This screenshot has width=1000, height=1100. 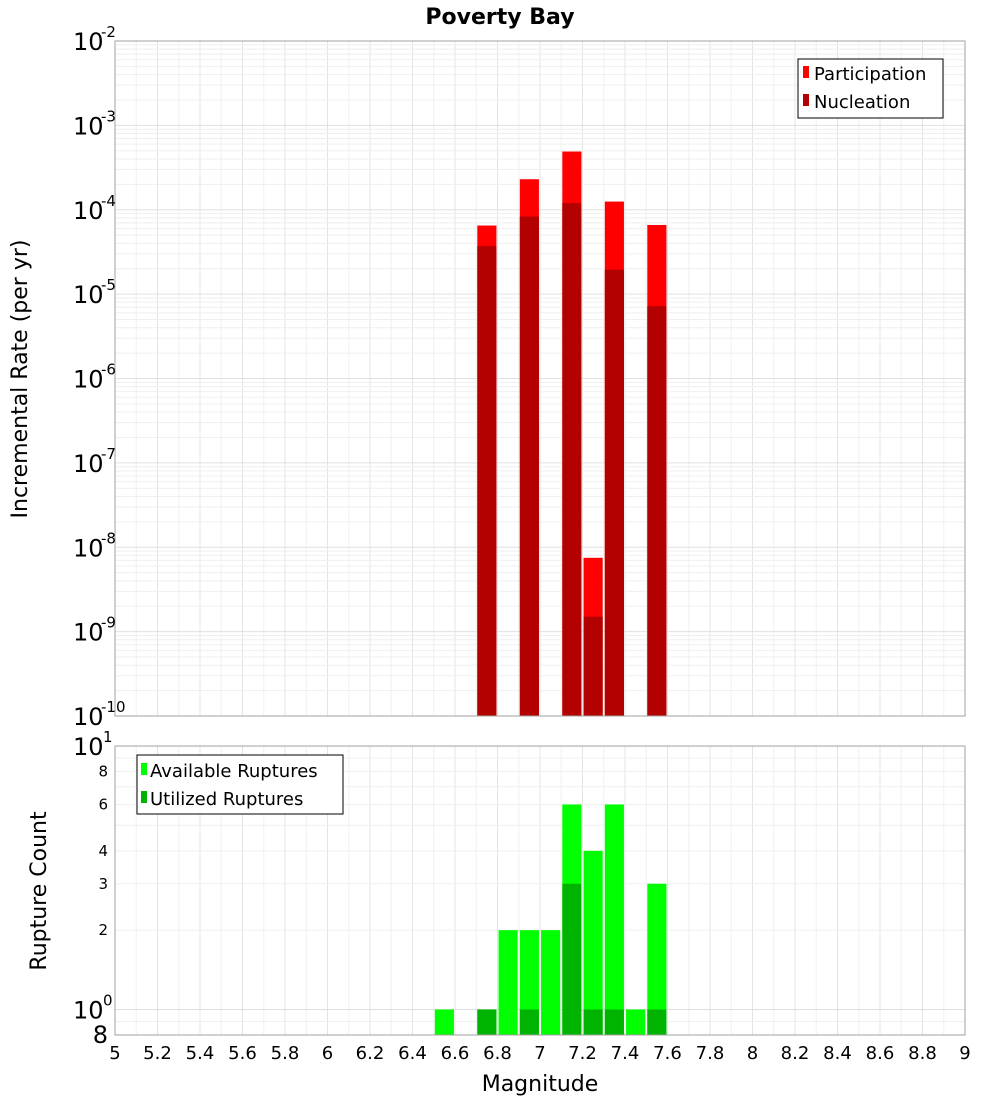 I want to click on top-y-tick-exponent: -9, so click(x=108, y=623).